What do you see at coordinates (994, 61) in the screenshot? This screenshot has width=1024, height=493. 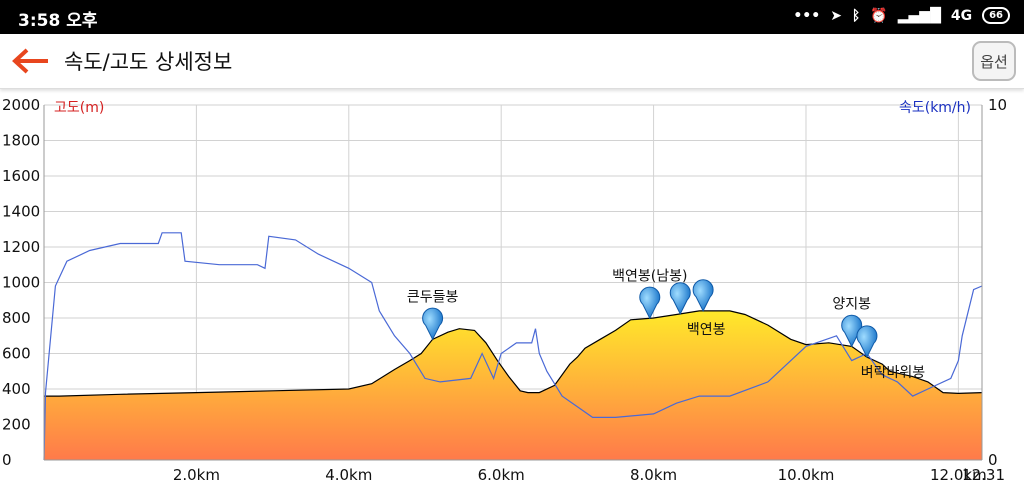 I see `options-button: 옵션` at bounding box center [994, 61].